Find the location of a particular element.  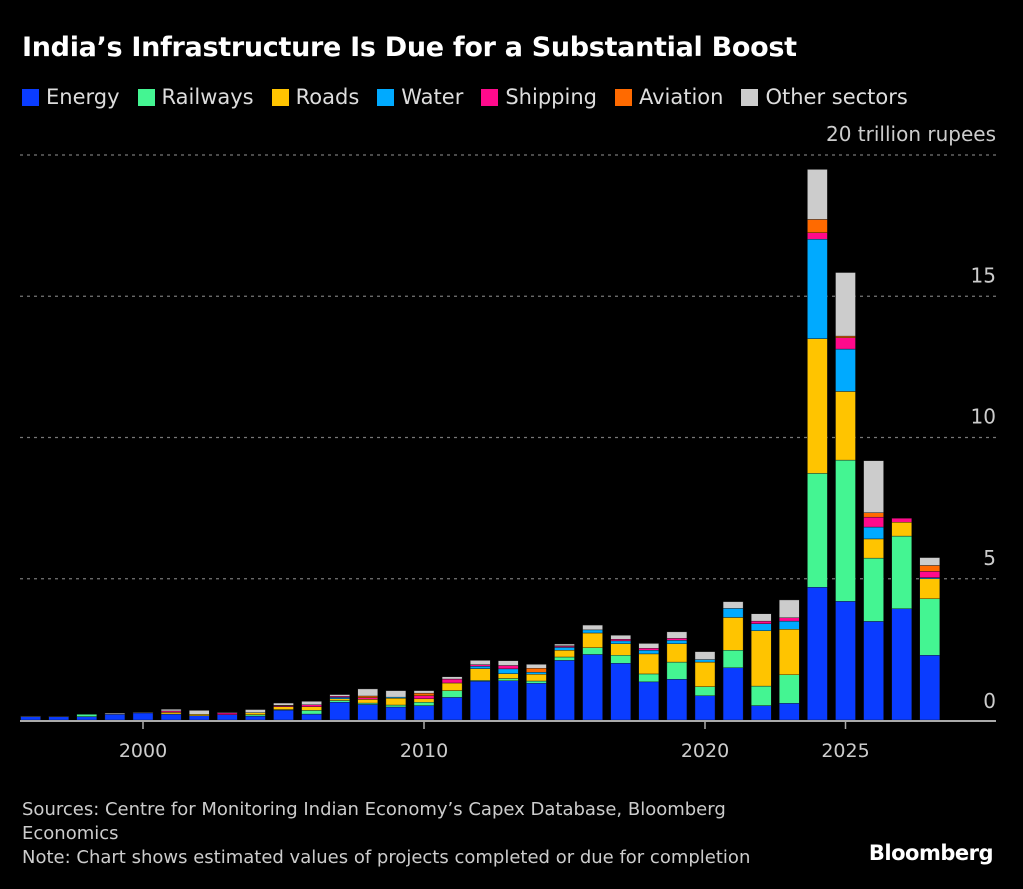

x-tick-label: 2010 is located at coordinates (424, 751).